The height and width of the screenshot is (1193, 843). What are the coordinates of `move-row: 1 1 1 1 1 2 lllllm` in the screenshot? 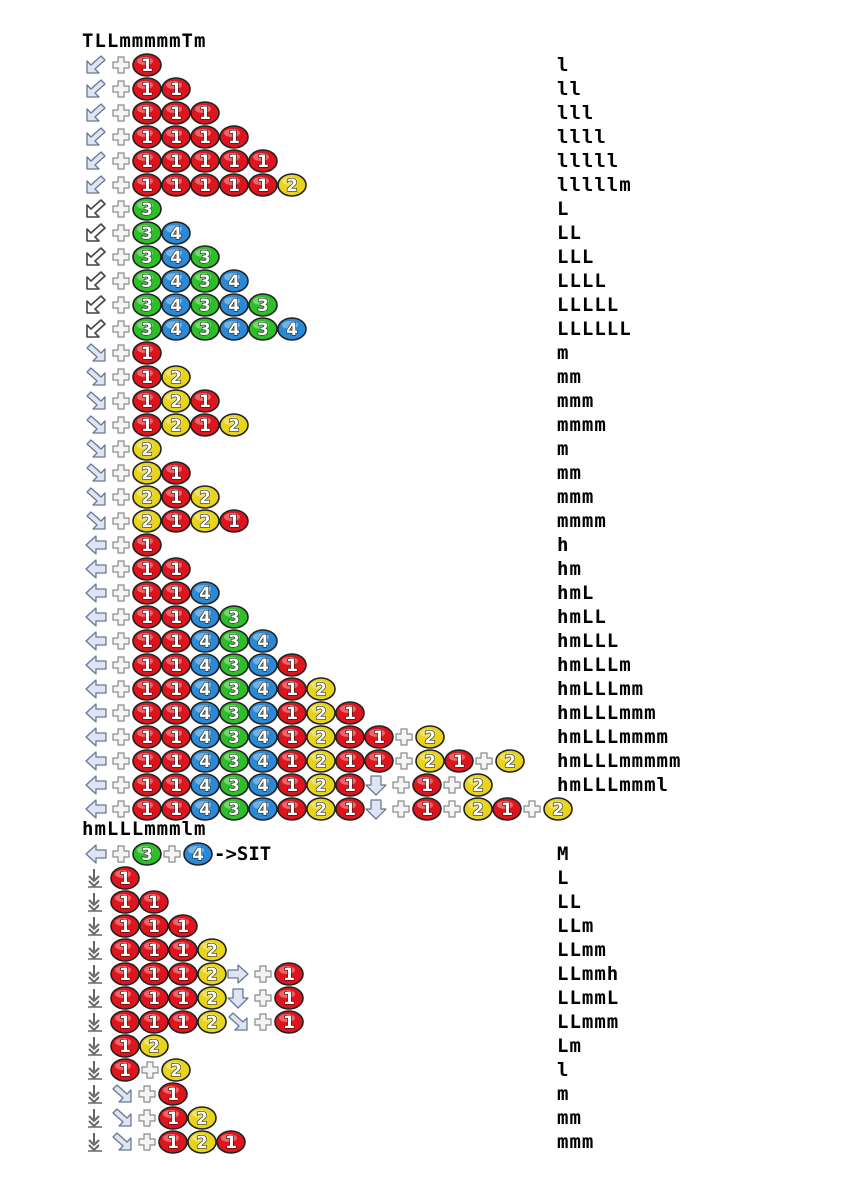 It's located at (434, 185).